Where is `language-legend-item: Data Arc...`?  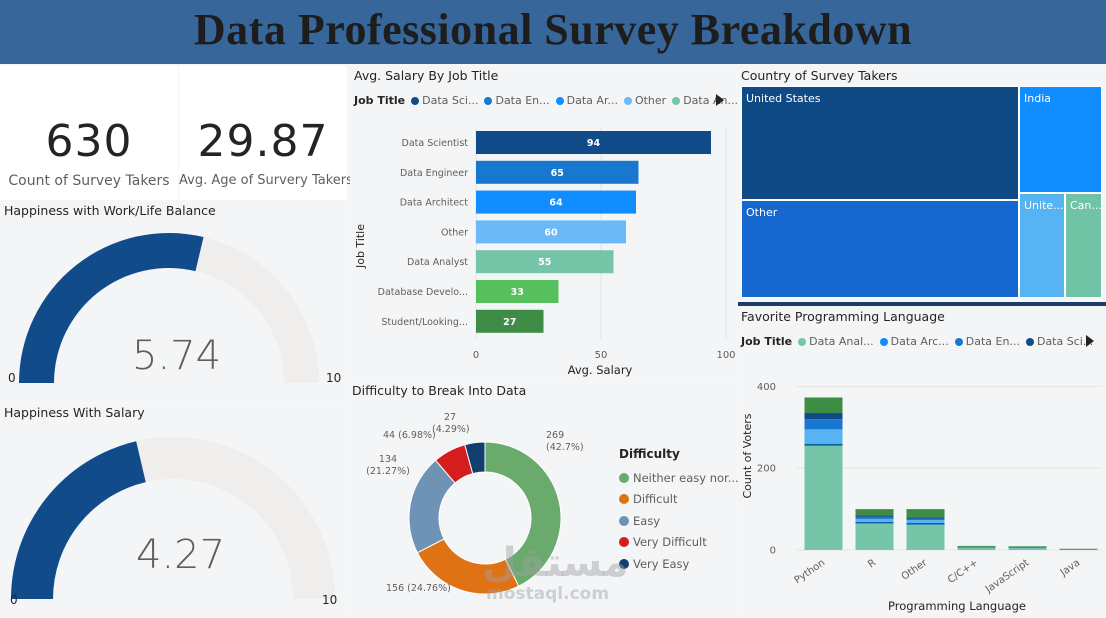 language-legend-item: Data Arc... is located at coordinates (914, 341).